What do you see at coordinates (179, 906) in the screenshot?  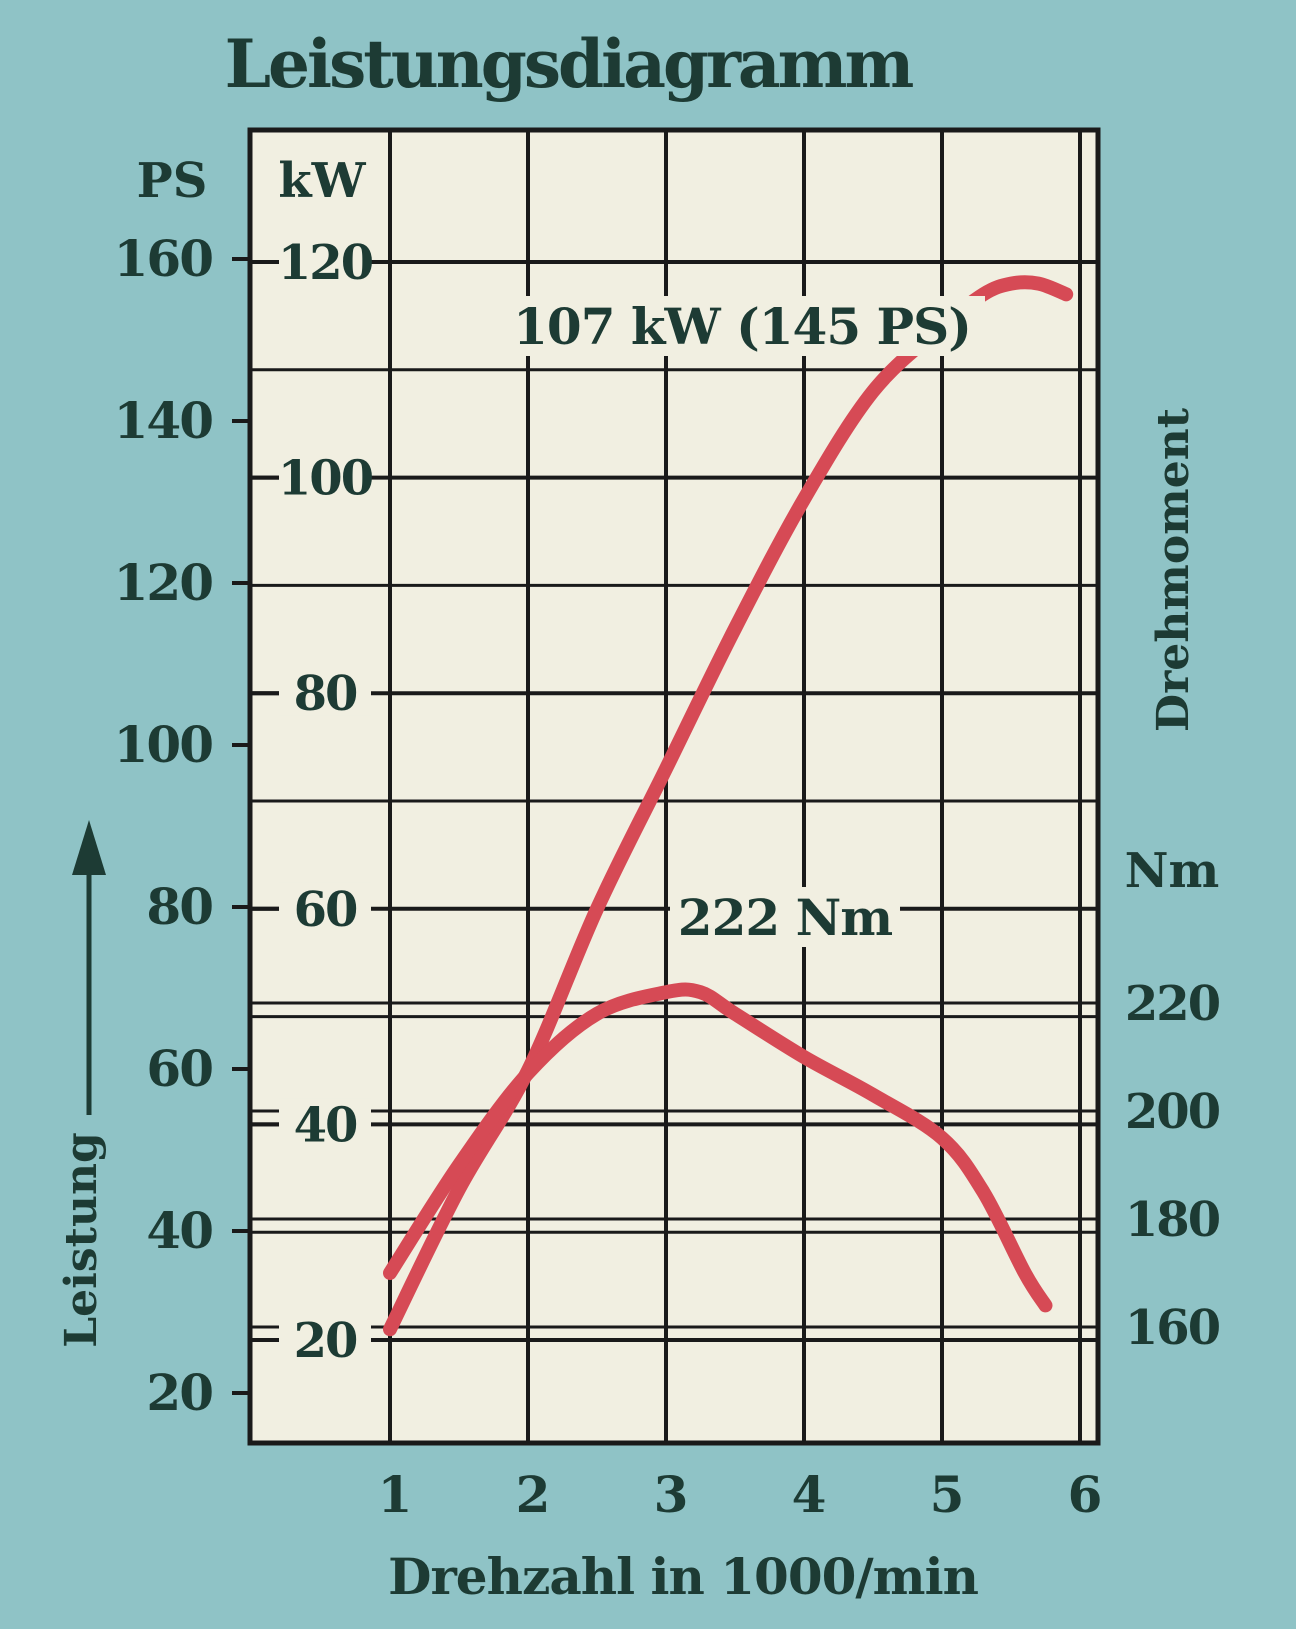 I see `ps-tick-label: 80` at bounding box center [179, 906].